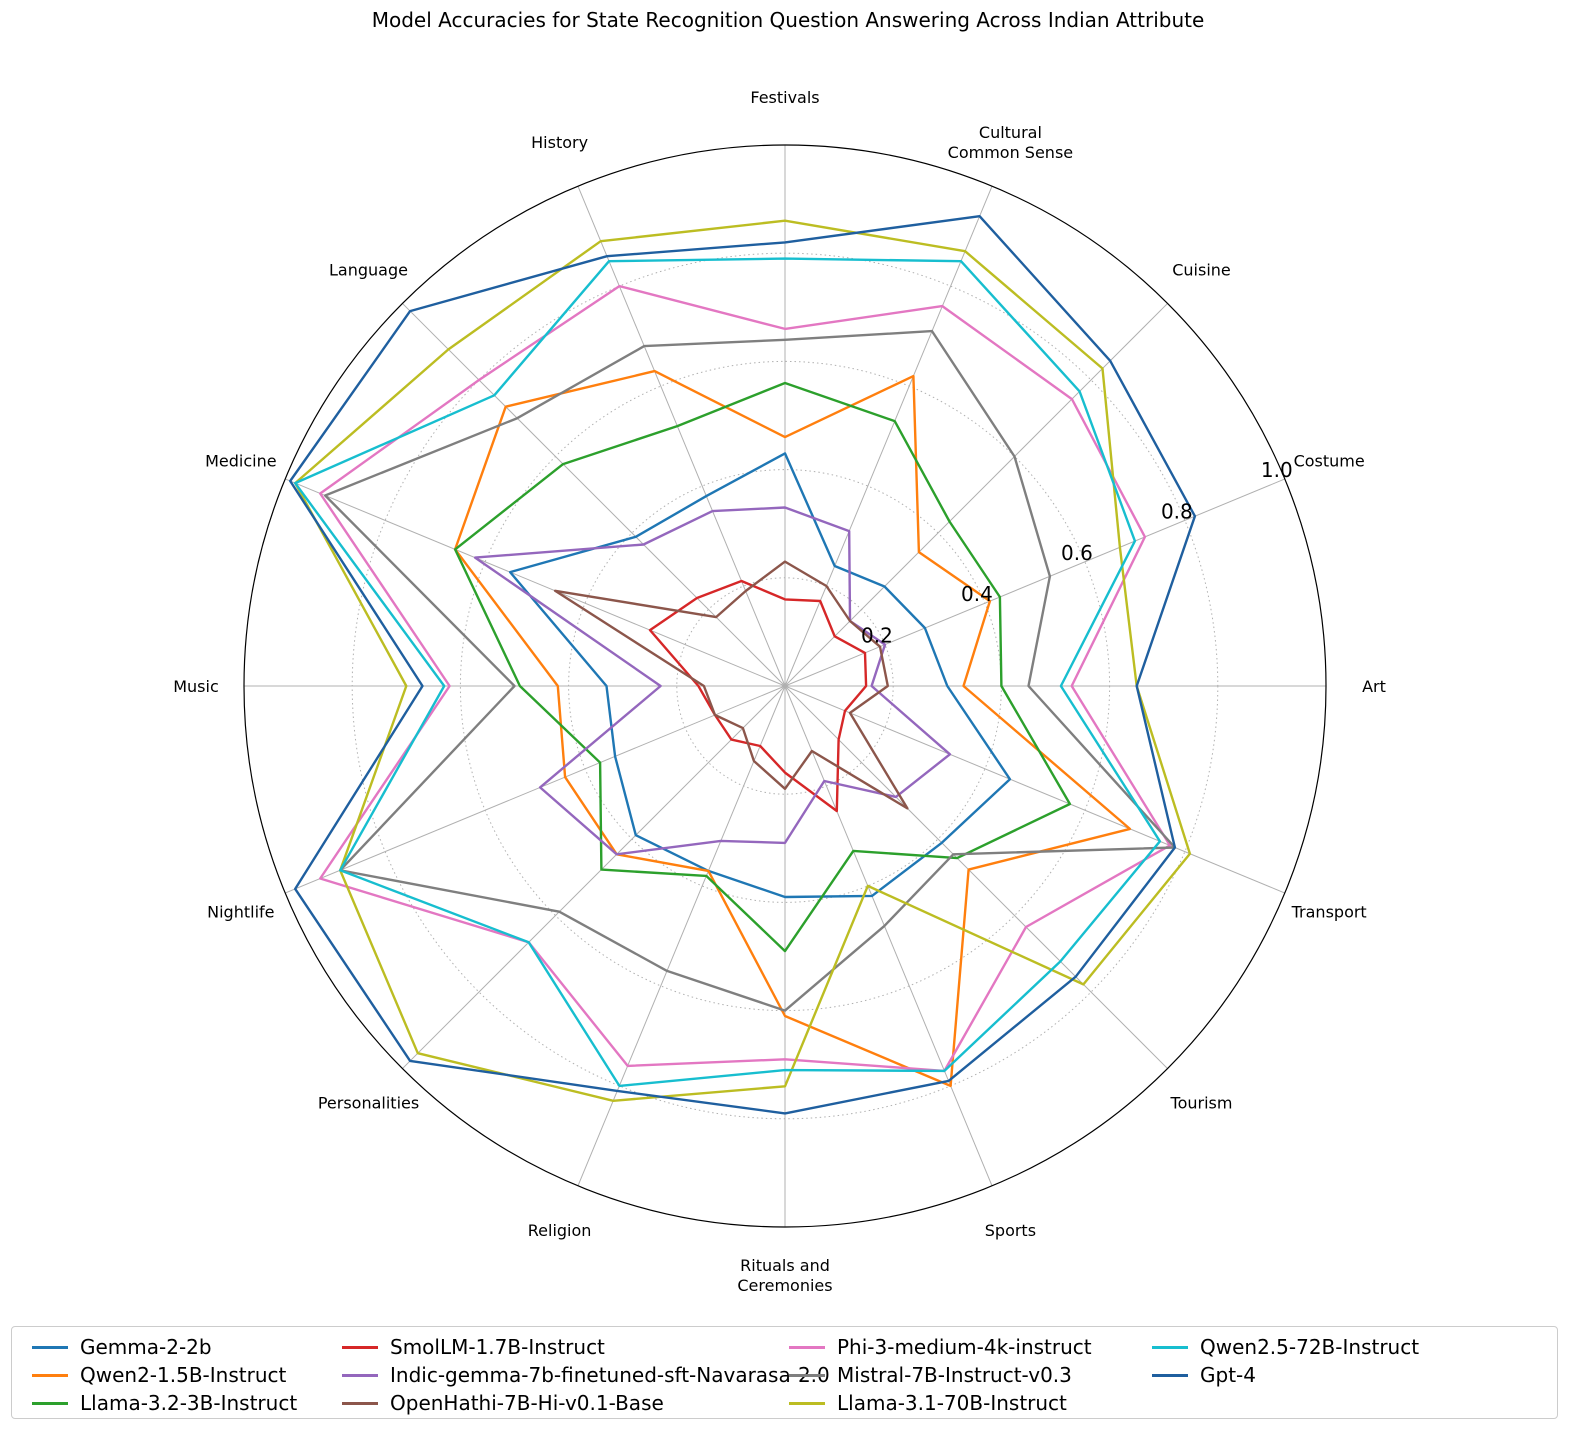 This screenshot has height=1432, width=1569. Describe the element at coordinates (1177, 511) in the screenshot. I see `r-tick-label-3: 0.8` at that location.